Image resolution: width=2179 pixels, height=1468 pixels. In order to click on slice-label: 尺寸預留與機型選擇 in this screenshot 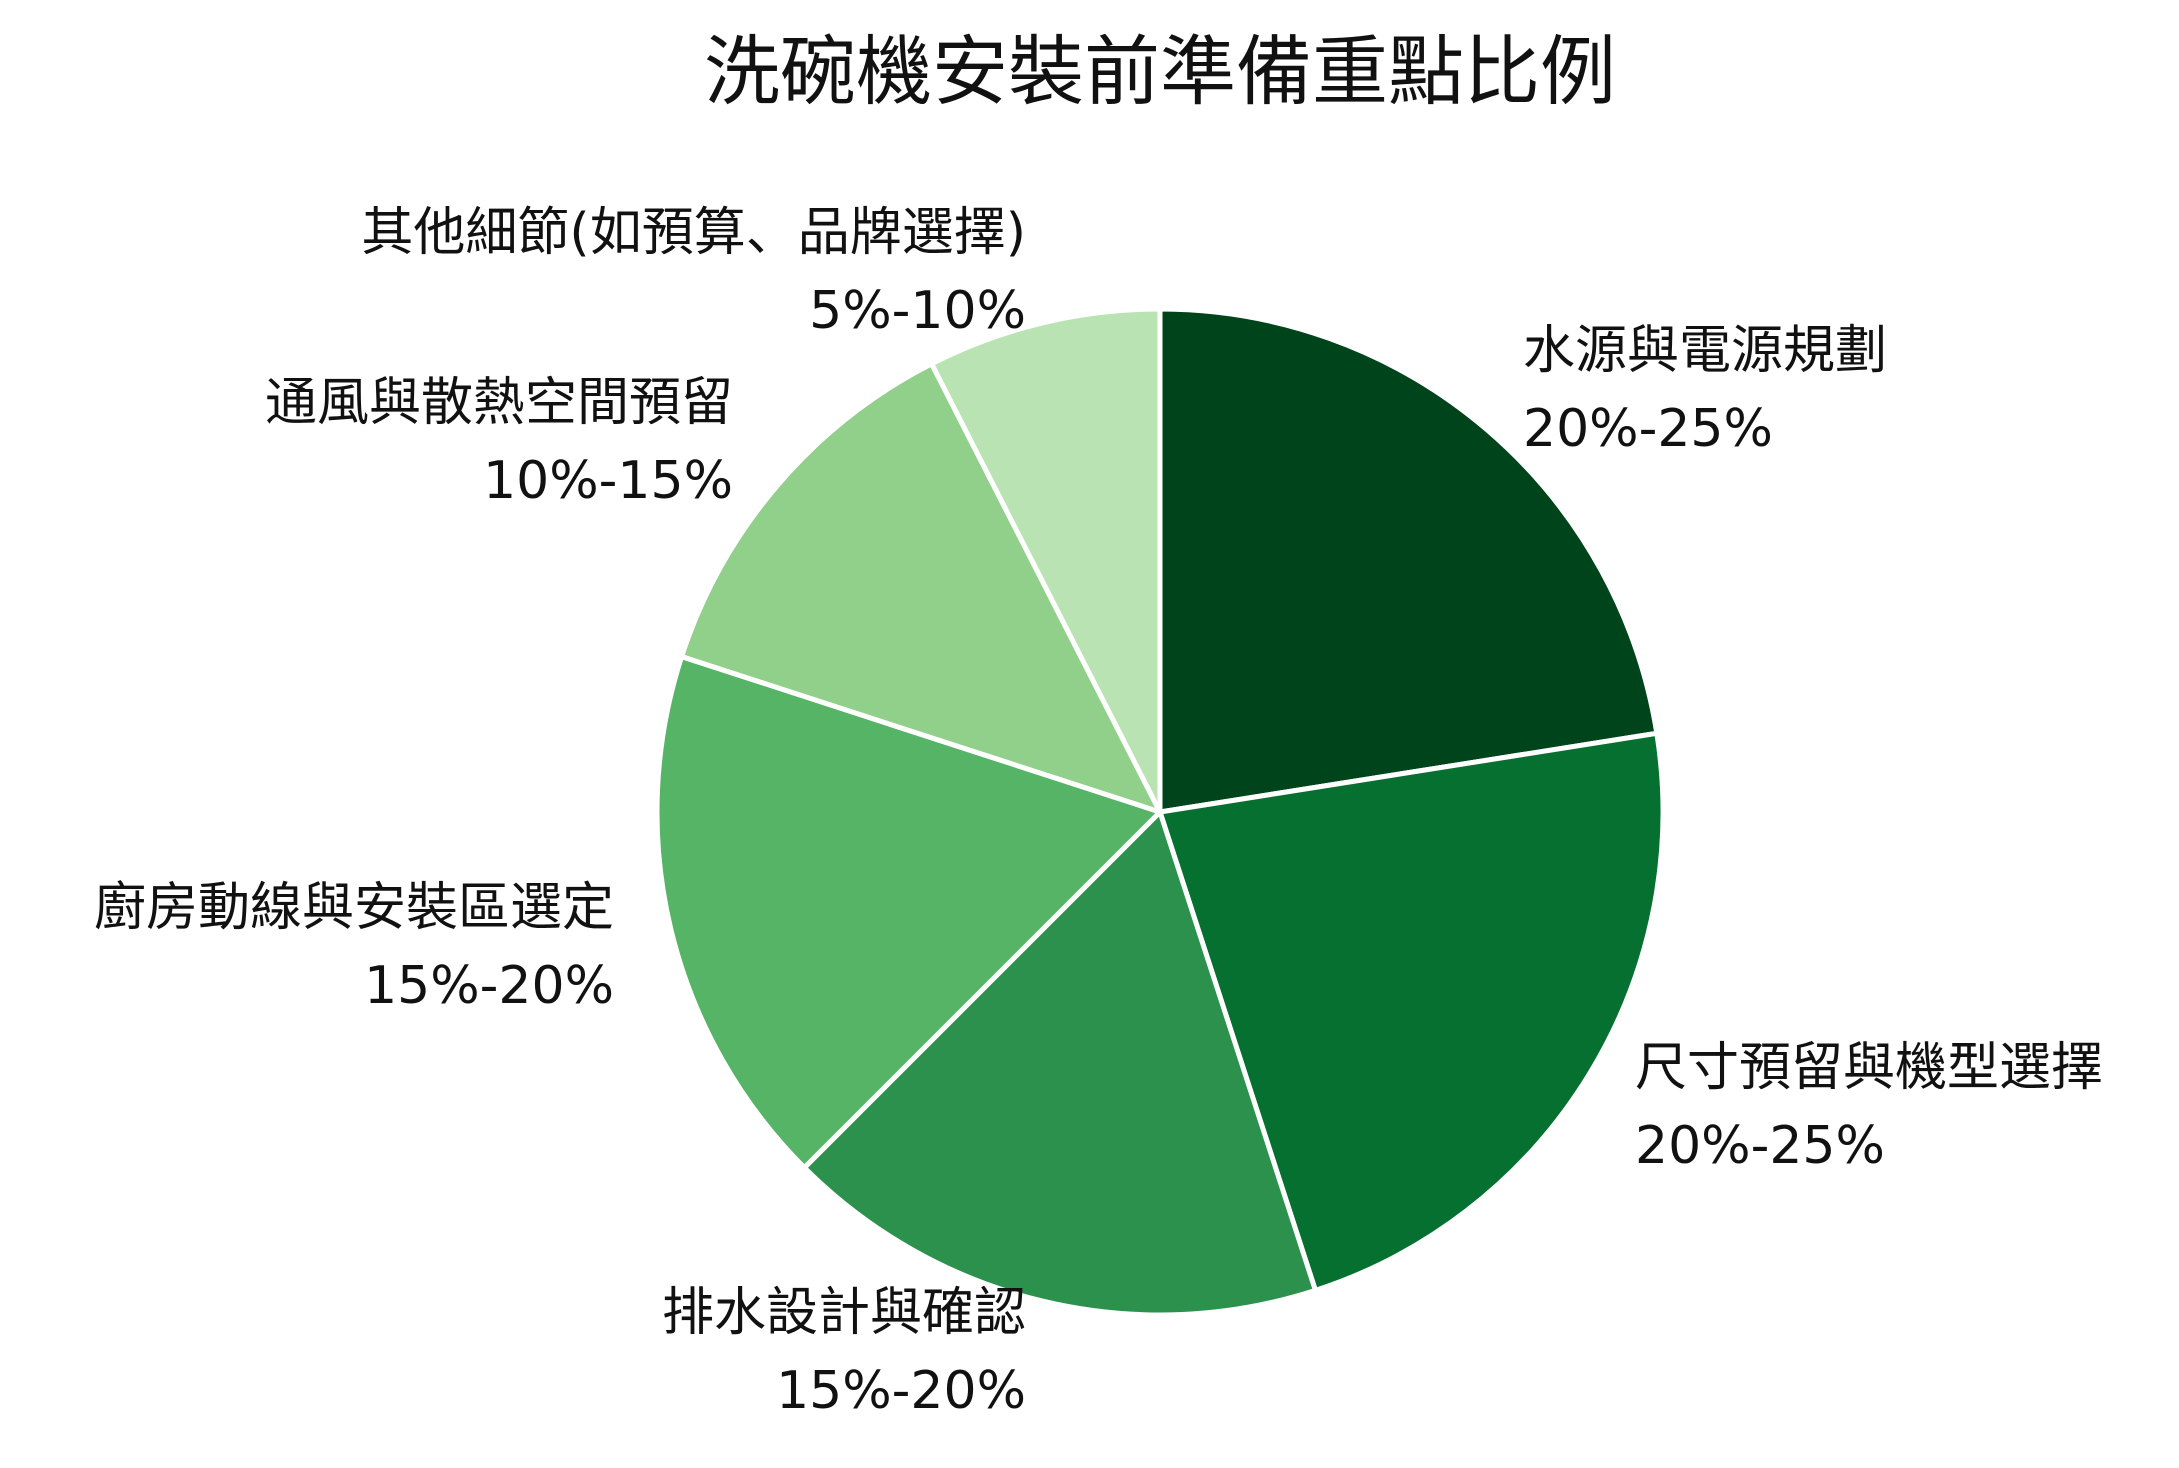, I will do `click(1869, 1068)`.